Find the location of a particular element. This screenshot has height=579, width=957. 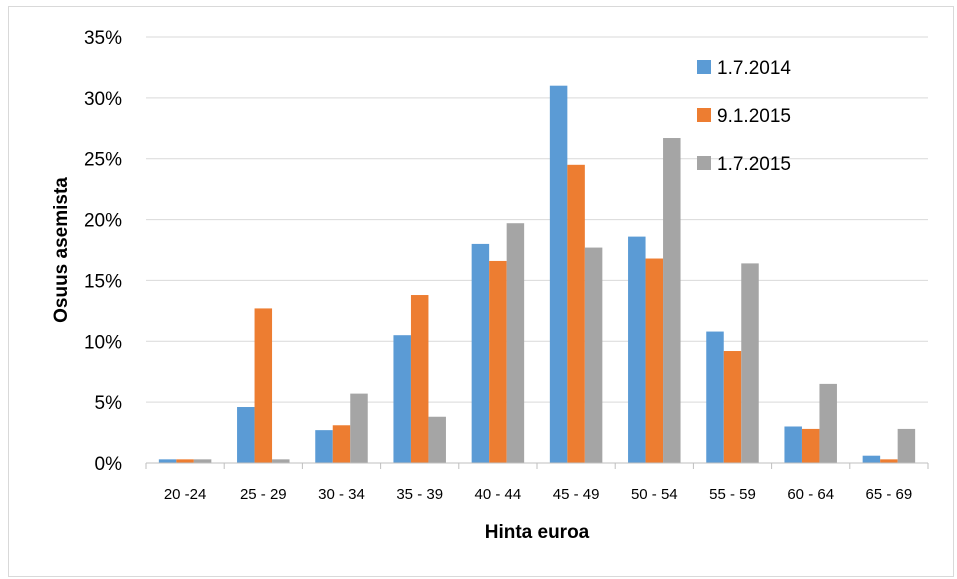

y-axis-ticks: 0% 5% 10% 15% 20% 25% 30% 35% is located at coordinates (103, 251).